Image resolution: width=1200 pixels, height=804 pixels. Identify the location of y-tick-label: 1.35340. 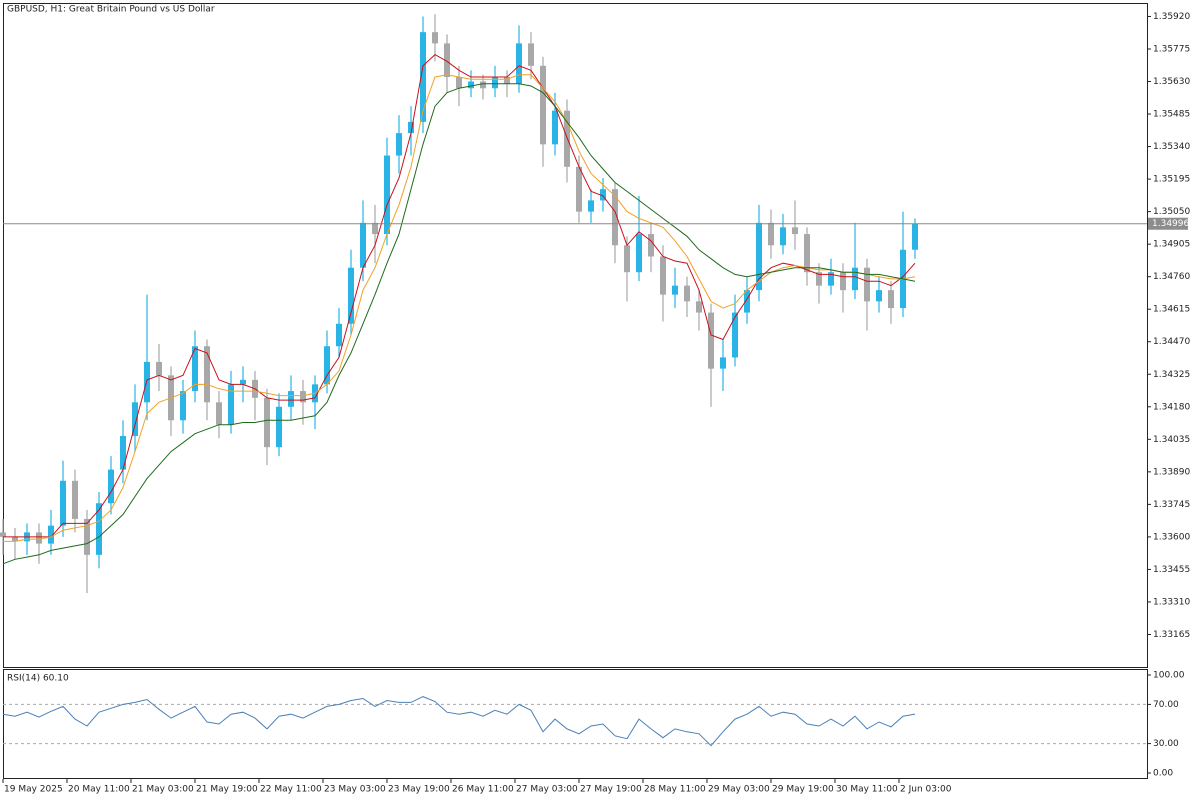
(1171, 147).